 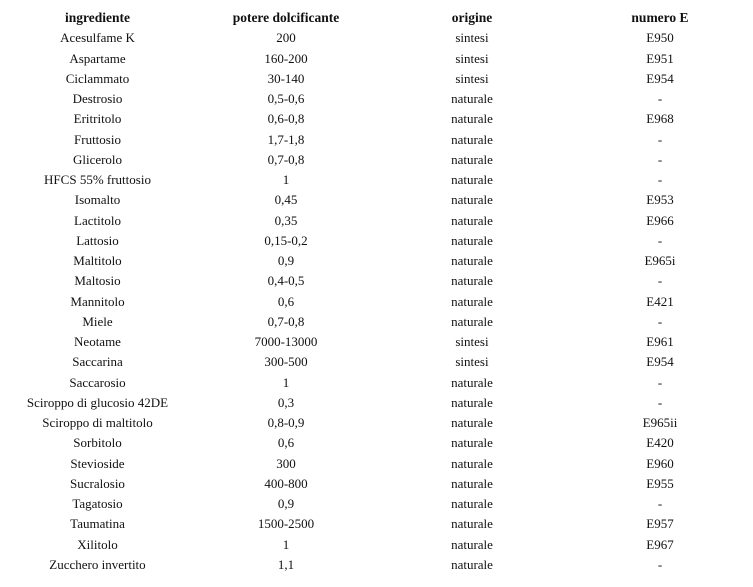 What do you see at coordinates (286, 463) in the screenshot?
I see `potere-cell: 300` at bounding box center [286, 463].